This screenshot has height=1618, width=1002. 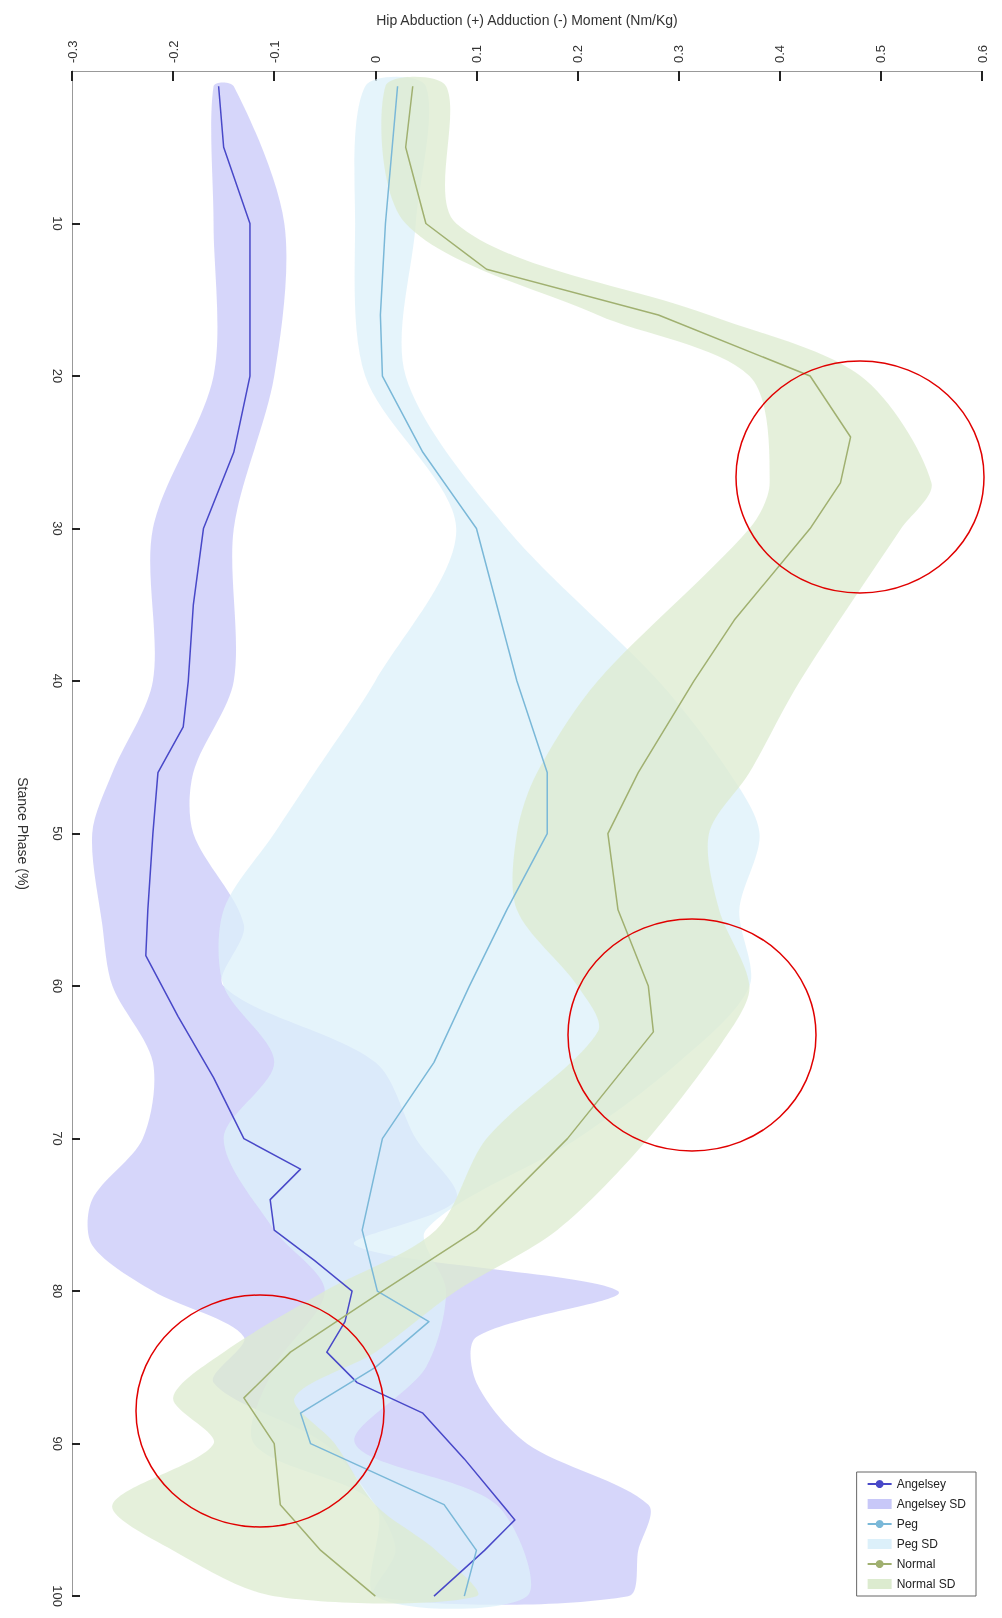 I want to click on x-tick-label: 0, so click(x=375, y=59).